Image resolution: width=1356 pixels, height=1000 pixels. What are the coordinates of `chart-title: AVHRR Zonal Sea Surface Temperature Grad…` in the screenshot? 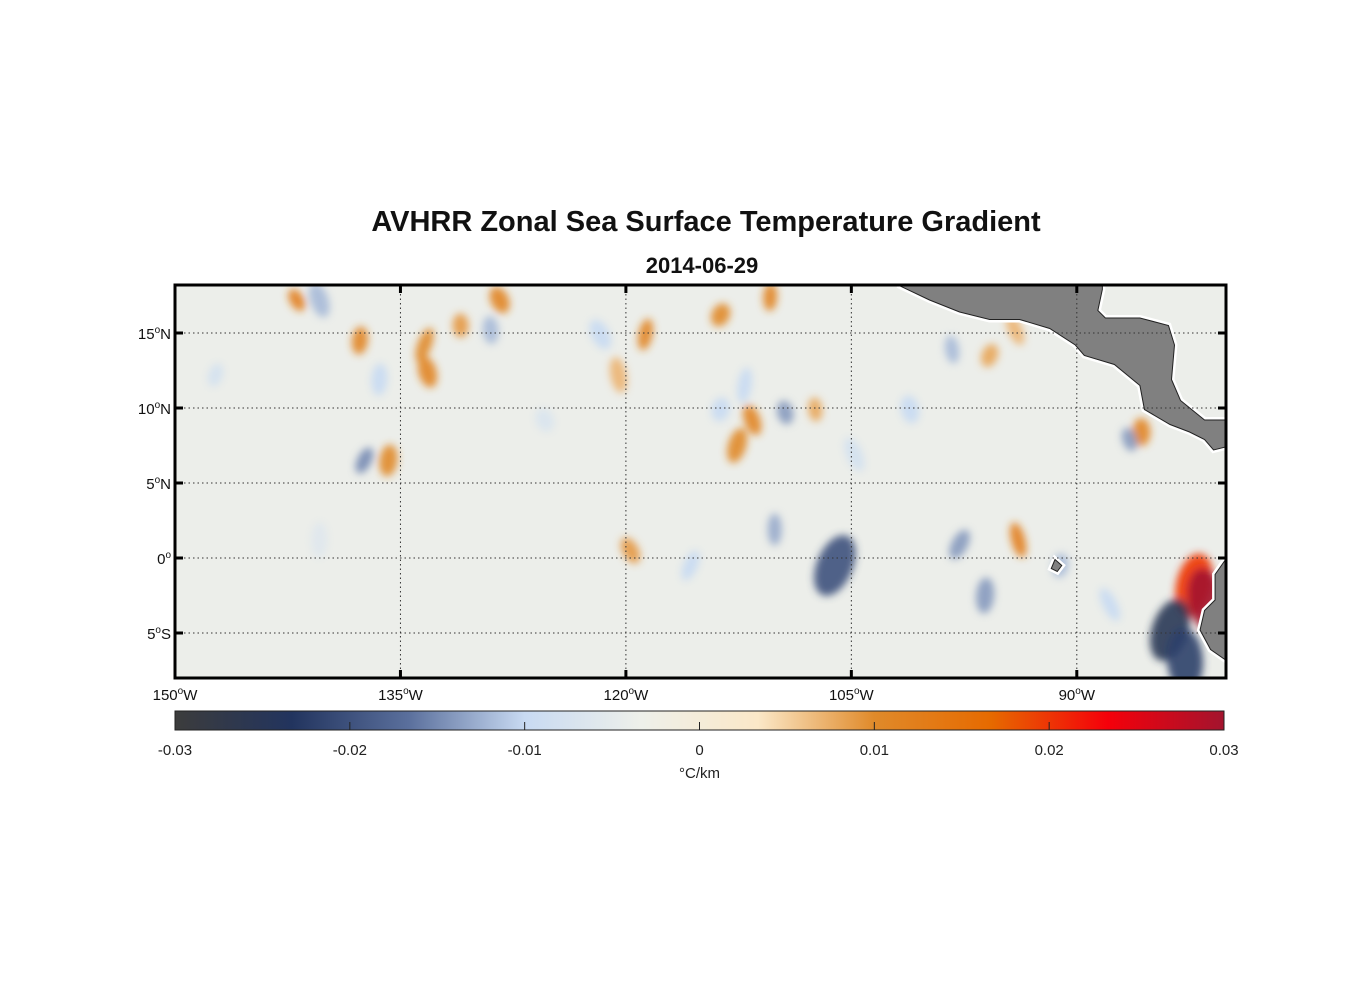 It's located at (706, 222).